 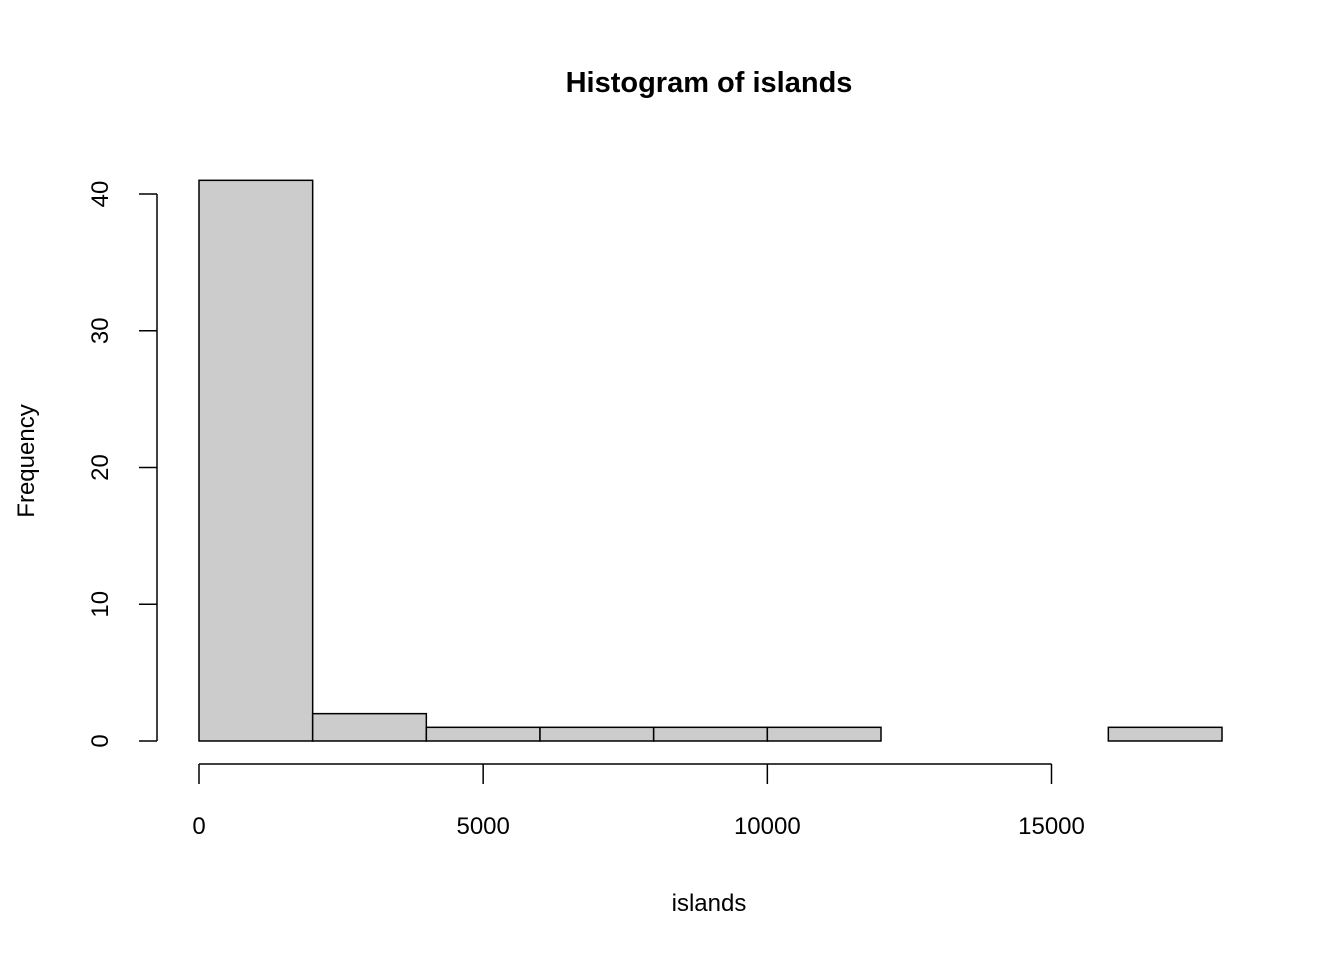 I want to click on y-tick-label: 20, so click(x=100, y=467).